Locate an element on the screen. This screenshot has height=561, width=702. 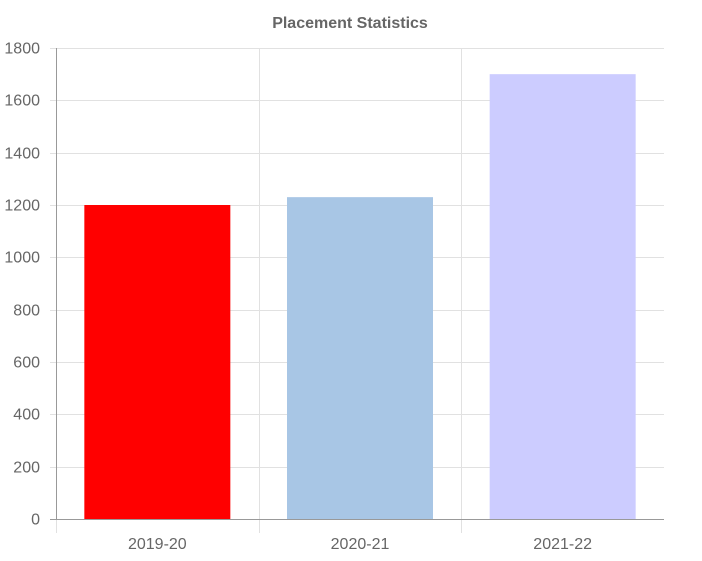
x-tick-label: 2019-20 is located at coordinates (157, 544).